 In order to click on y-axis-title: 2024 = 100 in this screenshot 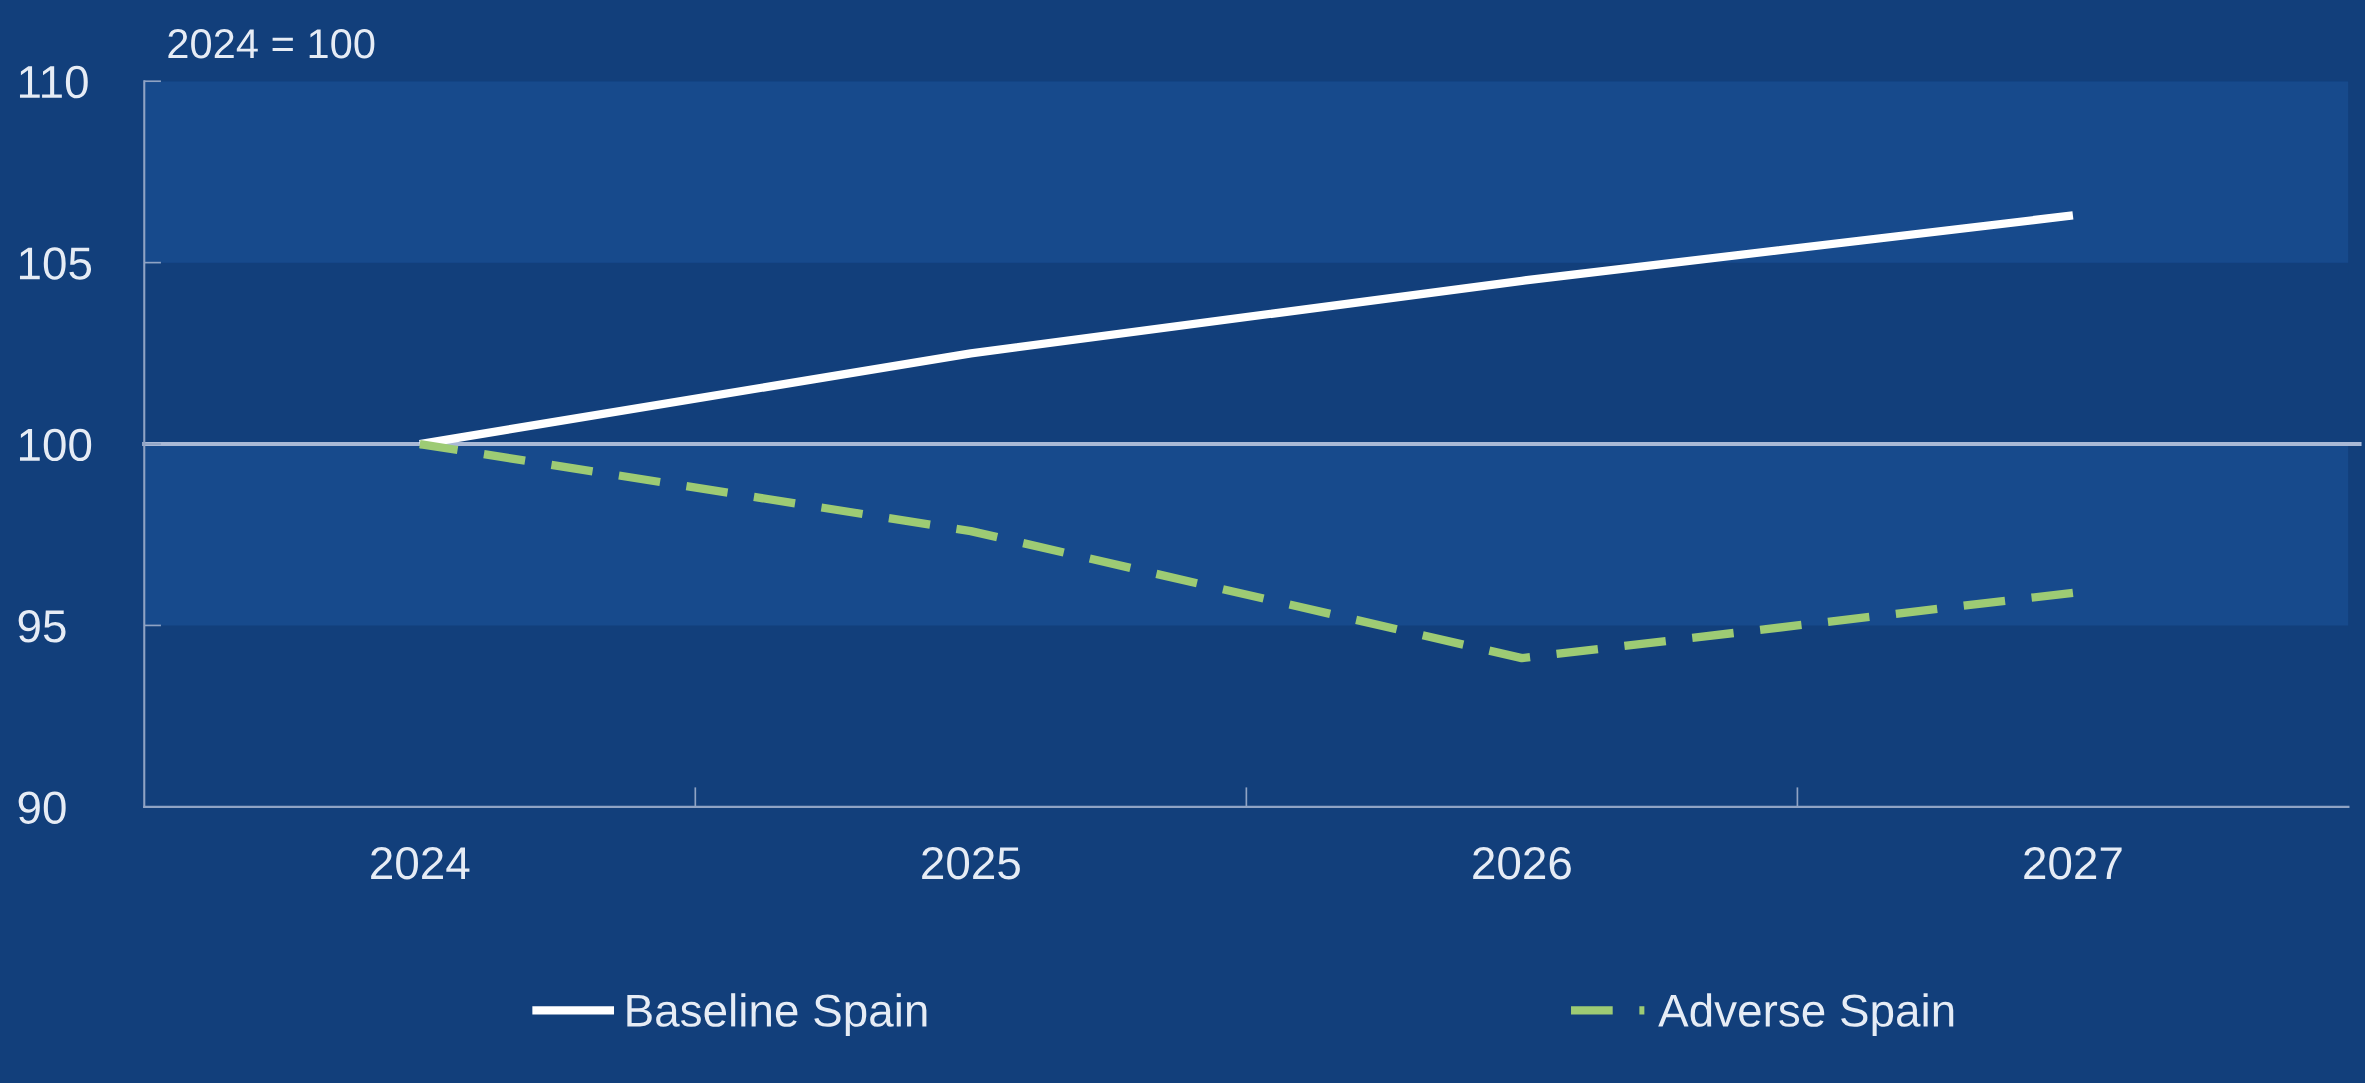, I will do `click(271, 43)`.